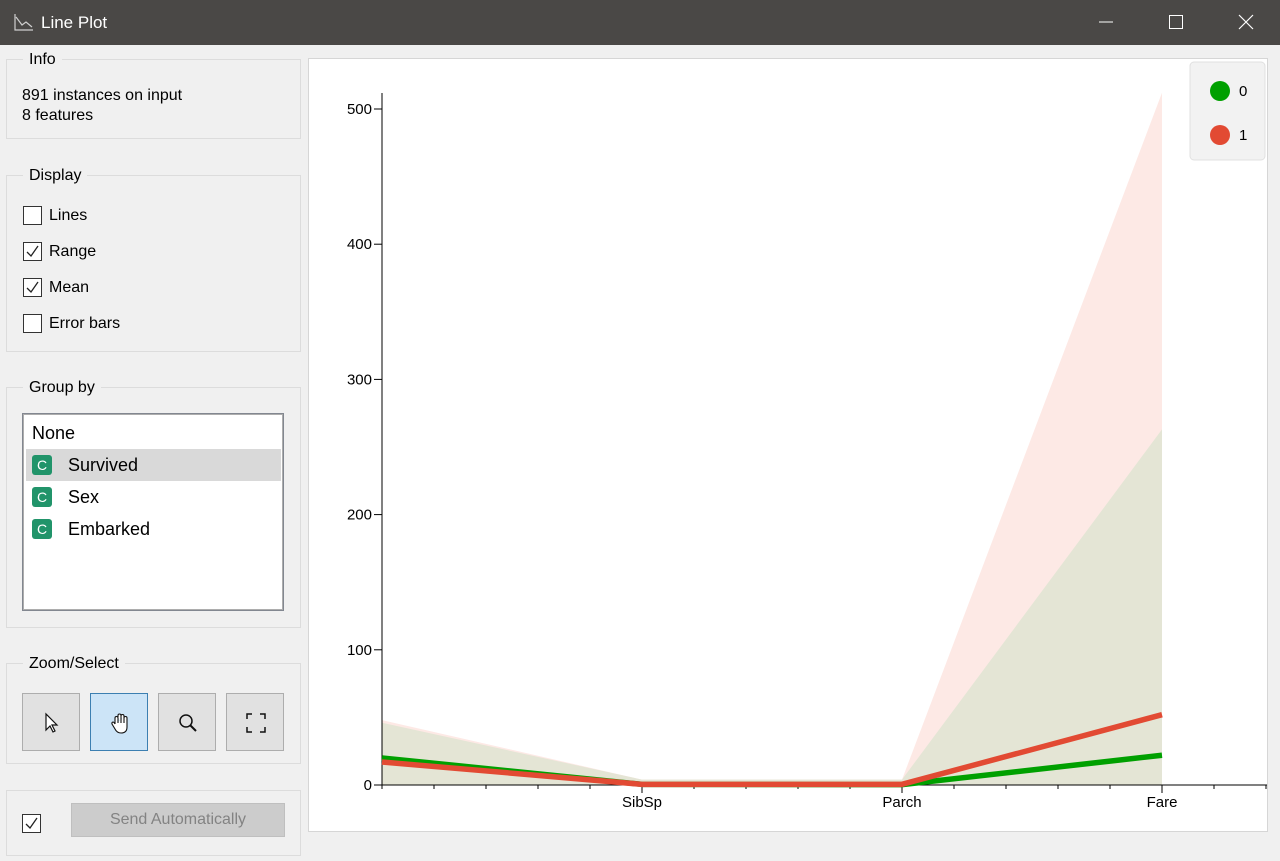  Describe the element at coordinates (153, 259) in the screenshot. I see `display-group: Display Lines Range Mean Error bars` at that location.